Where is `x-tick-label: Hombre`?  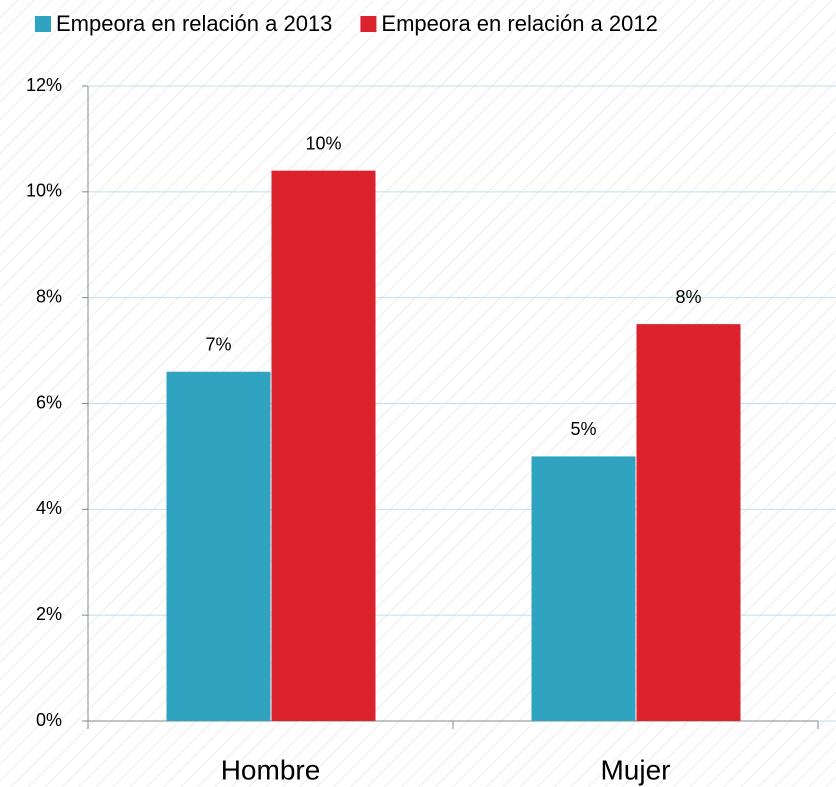
x-tick-label: Hombre is located at coordinates (271, 769).